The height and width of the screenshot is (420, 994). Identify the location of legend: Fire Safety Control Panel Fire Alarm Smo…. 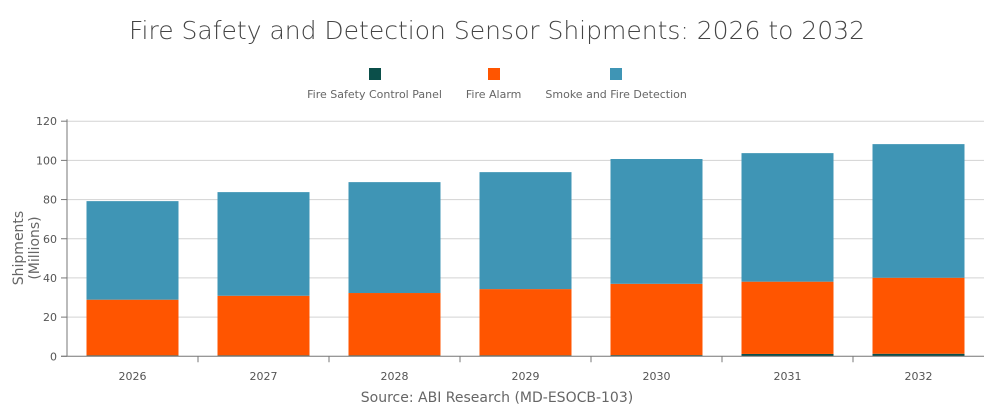
(497, 84).